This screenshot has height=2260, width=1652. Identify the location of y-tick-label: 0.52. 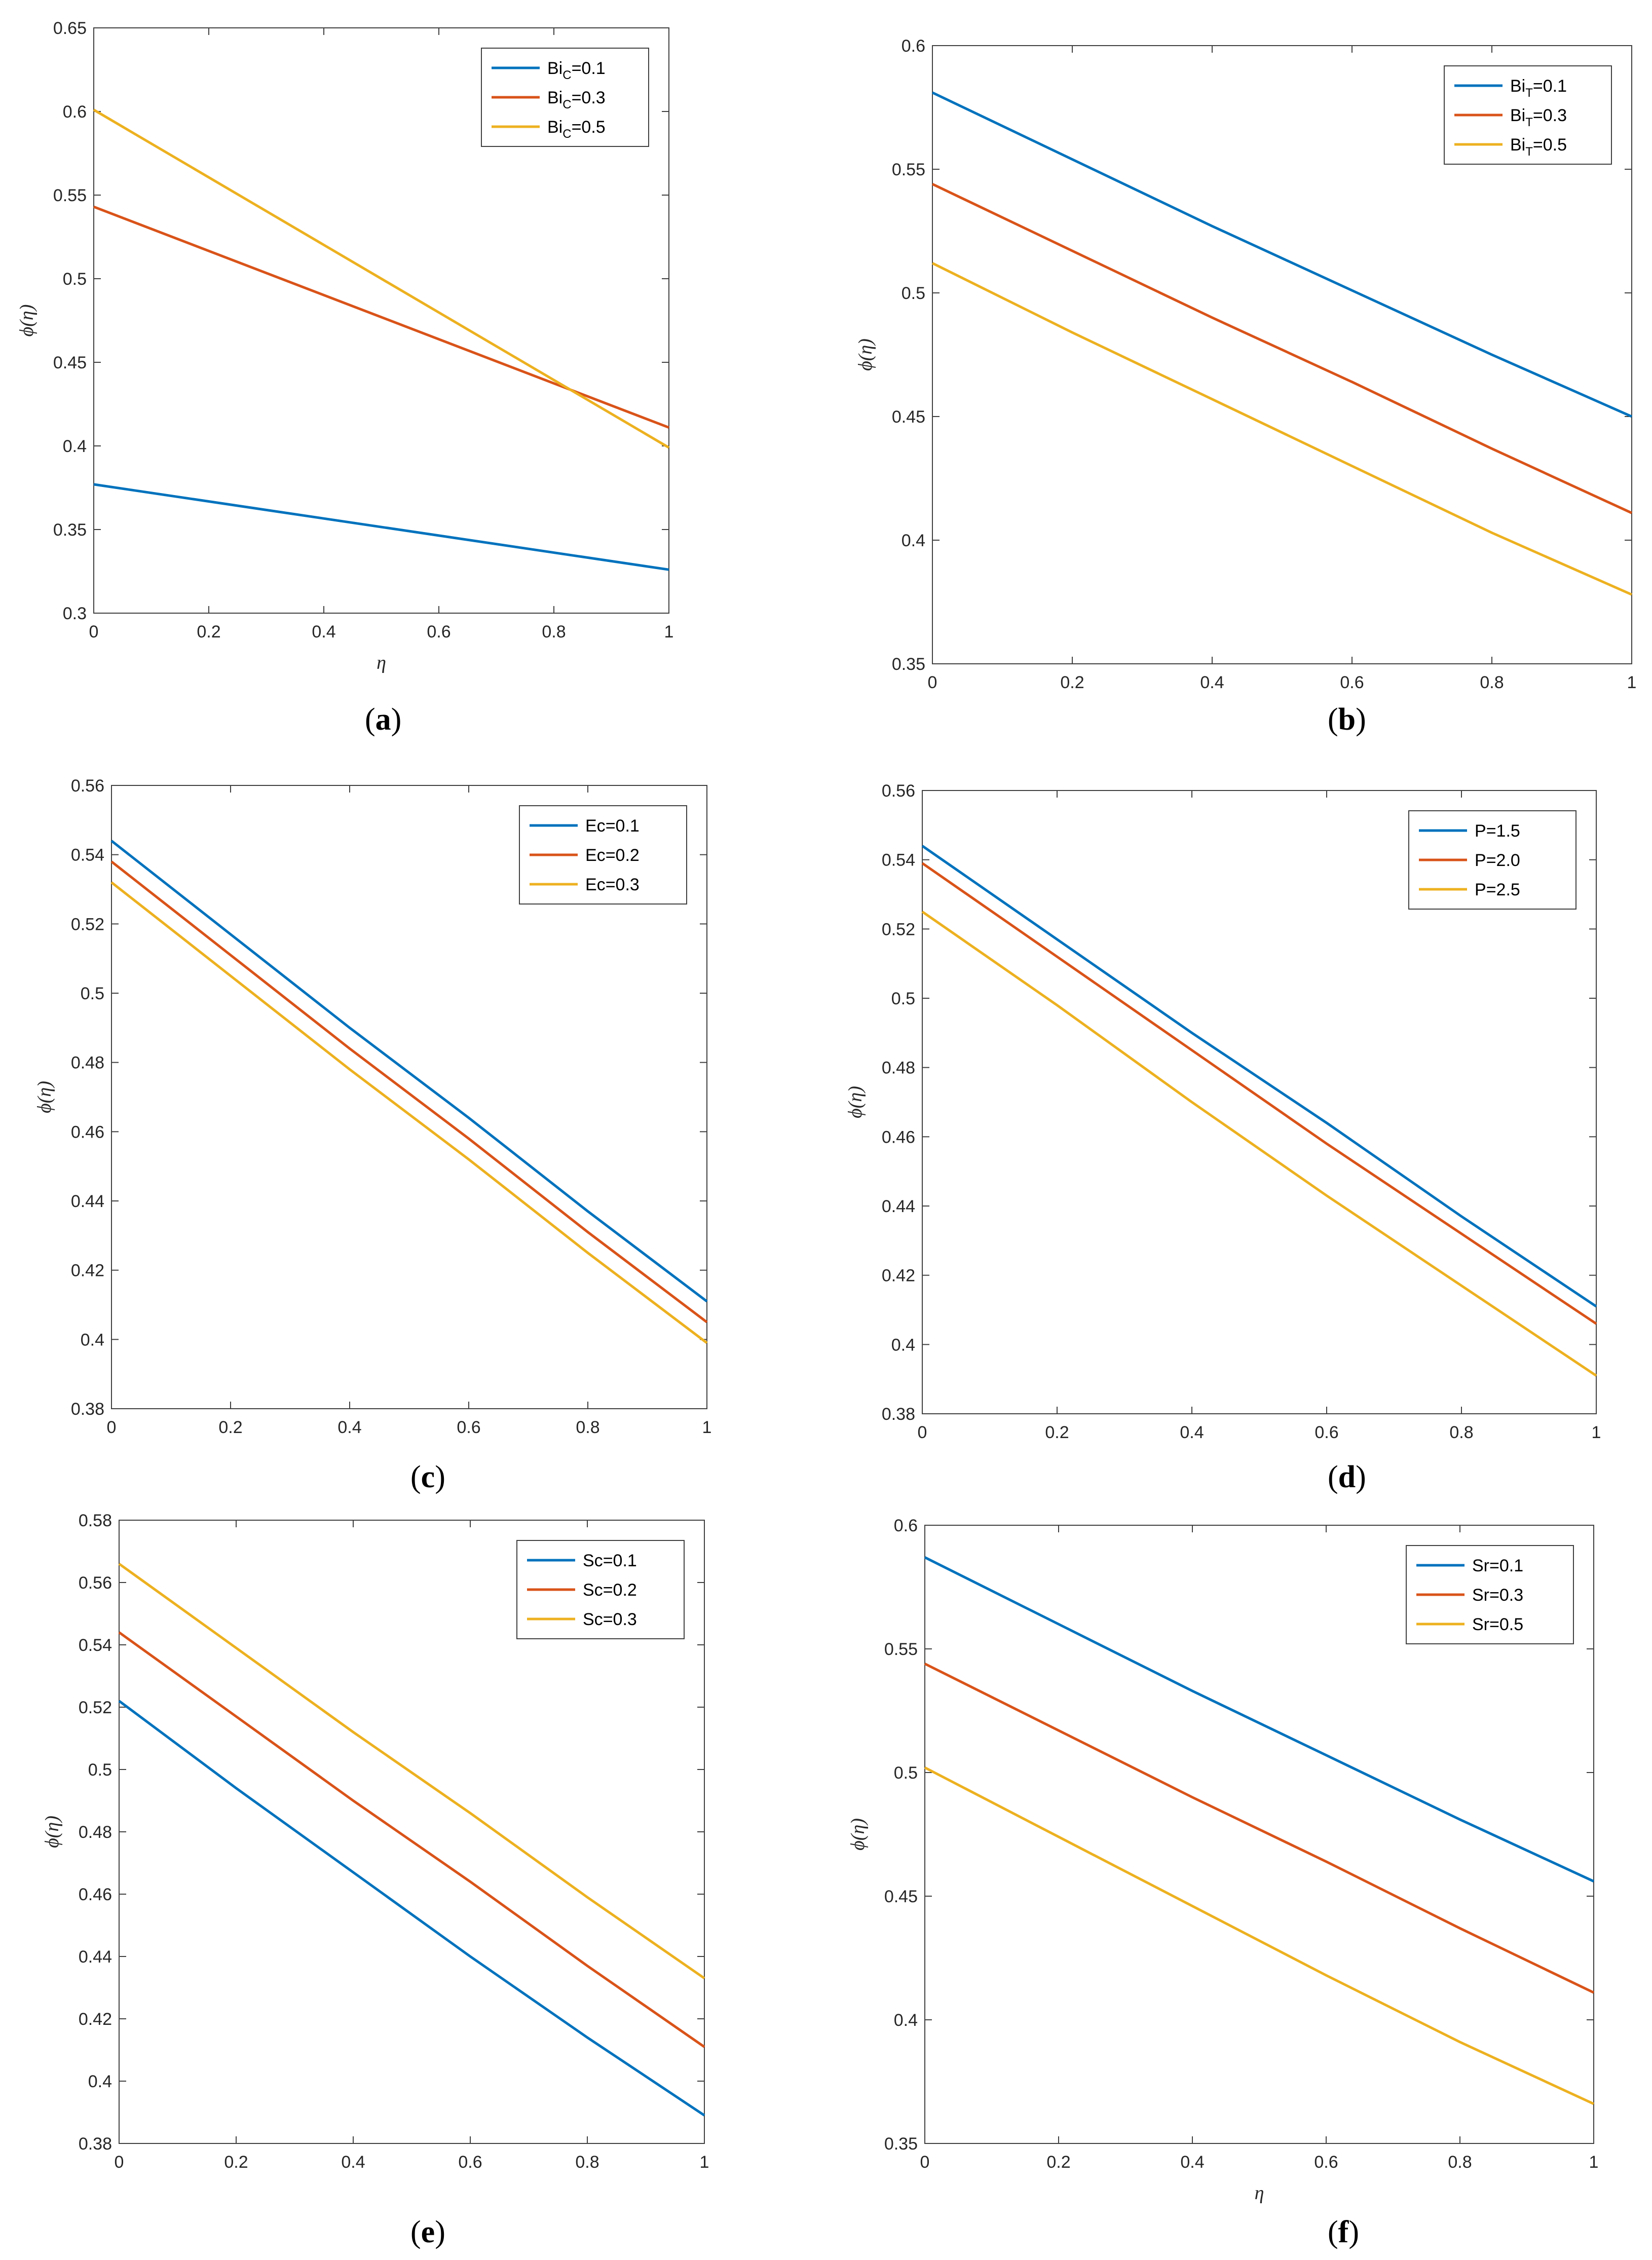
(898, 929).